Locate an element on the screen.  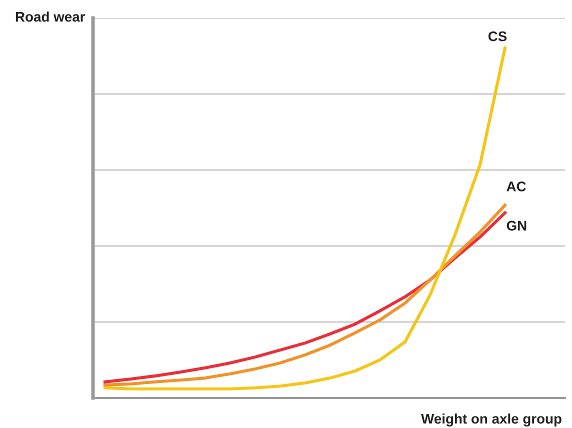
x-axis-title: Weight on axle group is located at coordinates (491, 420).